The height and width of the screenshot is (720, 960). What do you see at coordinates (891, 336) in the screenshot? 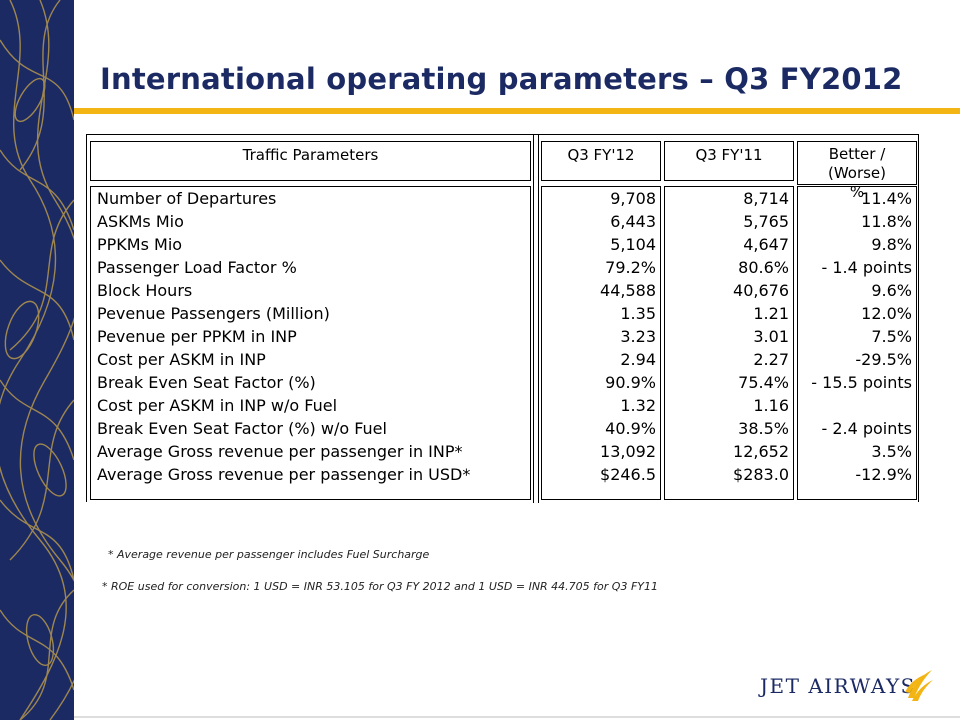
I see `cell-value: 7.5%` at bounding box center [891, 336].